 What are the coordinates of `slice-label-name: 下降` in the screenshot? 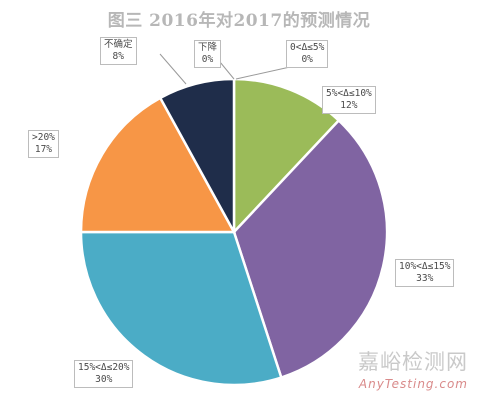 It's located at (208, 47).